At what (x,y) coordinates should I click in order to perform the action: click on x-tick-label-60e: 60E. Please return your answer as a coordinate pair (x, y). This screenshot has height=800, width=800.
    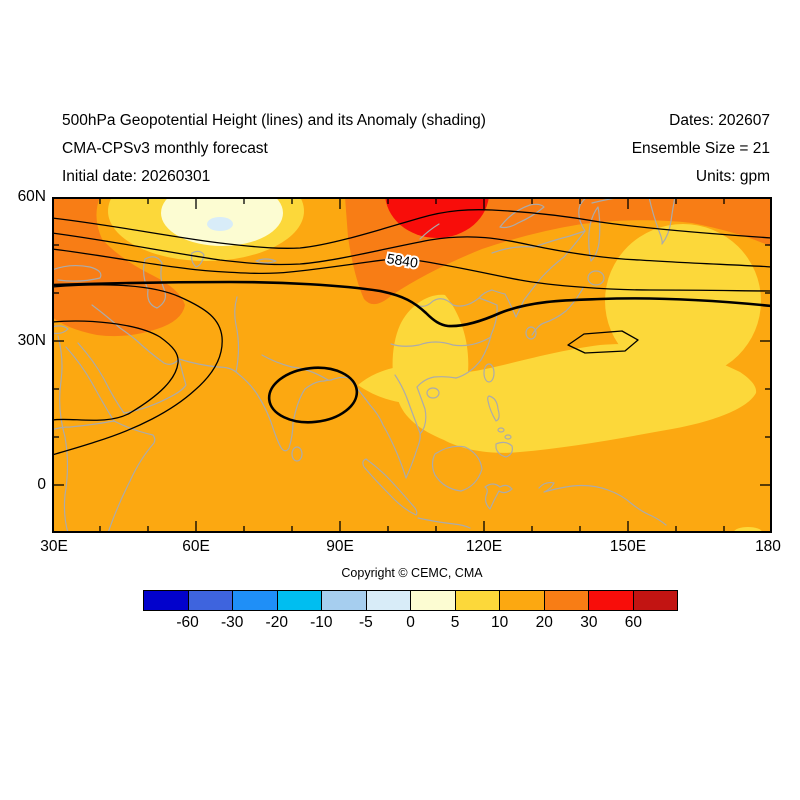
    Looking at the image, I should click on (196, 546).